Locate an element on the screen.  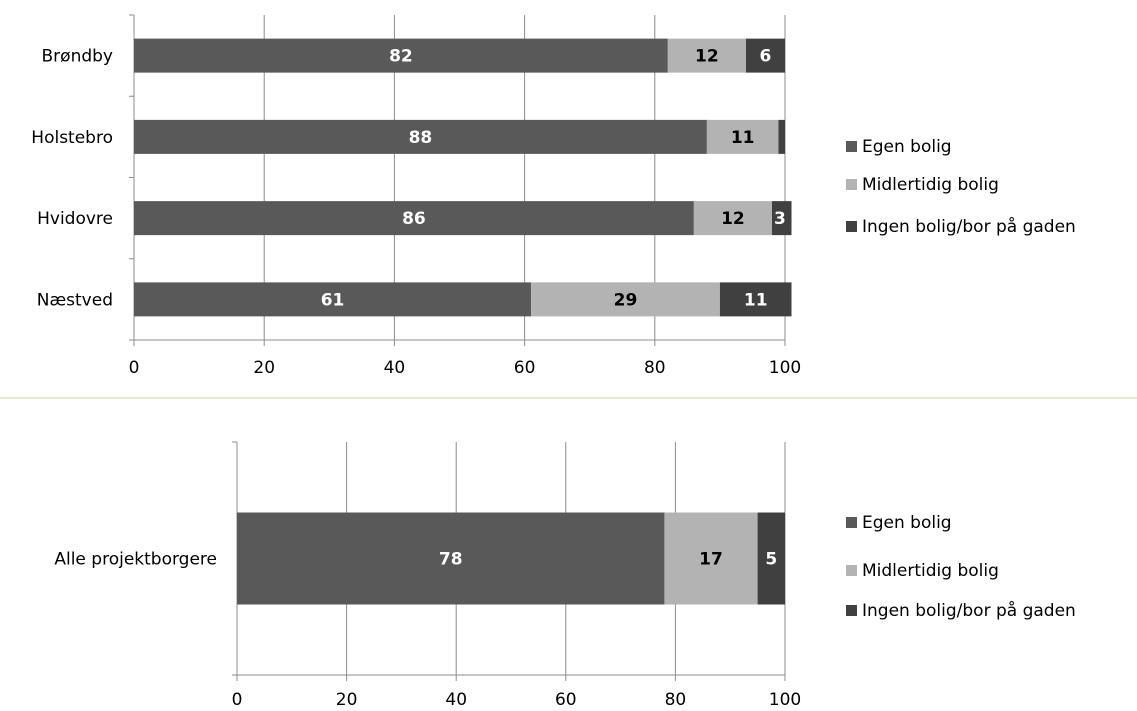
category-label: Alle projektborgere is located at coordinates (135, 560).